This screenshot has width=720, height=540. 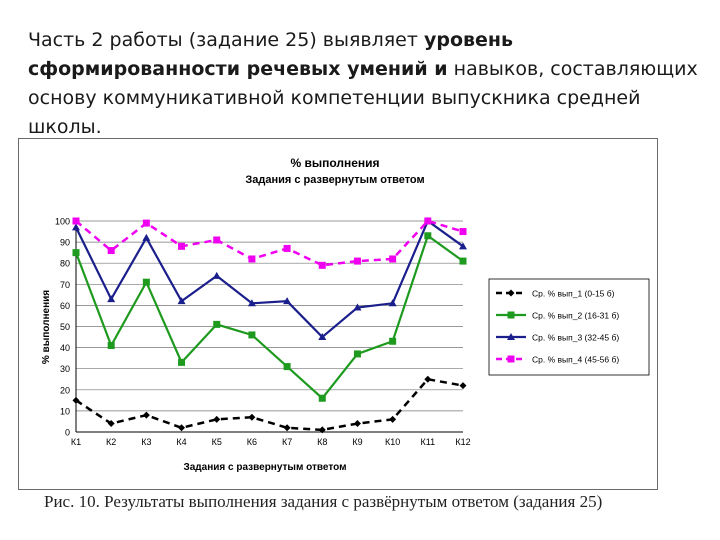 I want to click on y-tick-label: 100, so click(x=62, y=222).